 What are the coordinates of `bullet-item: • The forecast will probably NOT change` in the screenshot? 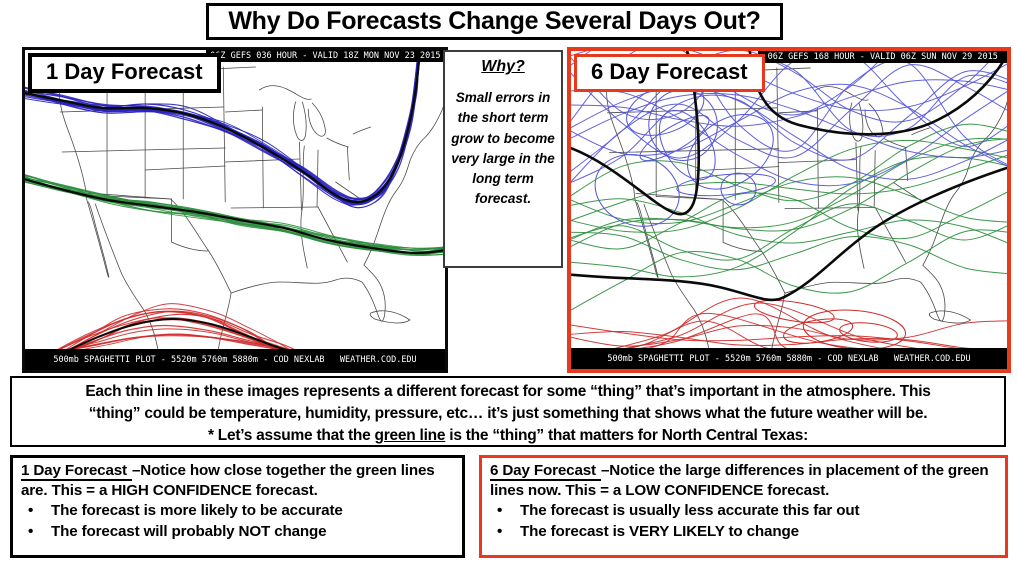 It's located at (237, 532).